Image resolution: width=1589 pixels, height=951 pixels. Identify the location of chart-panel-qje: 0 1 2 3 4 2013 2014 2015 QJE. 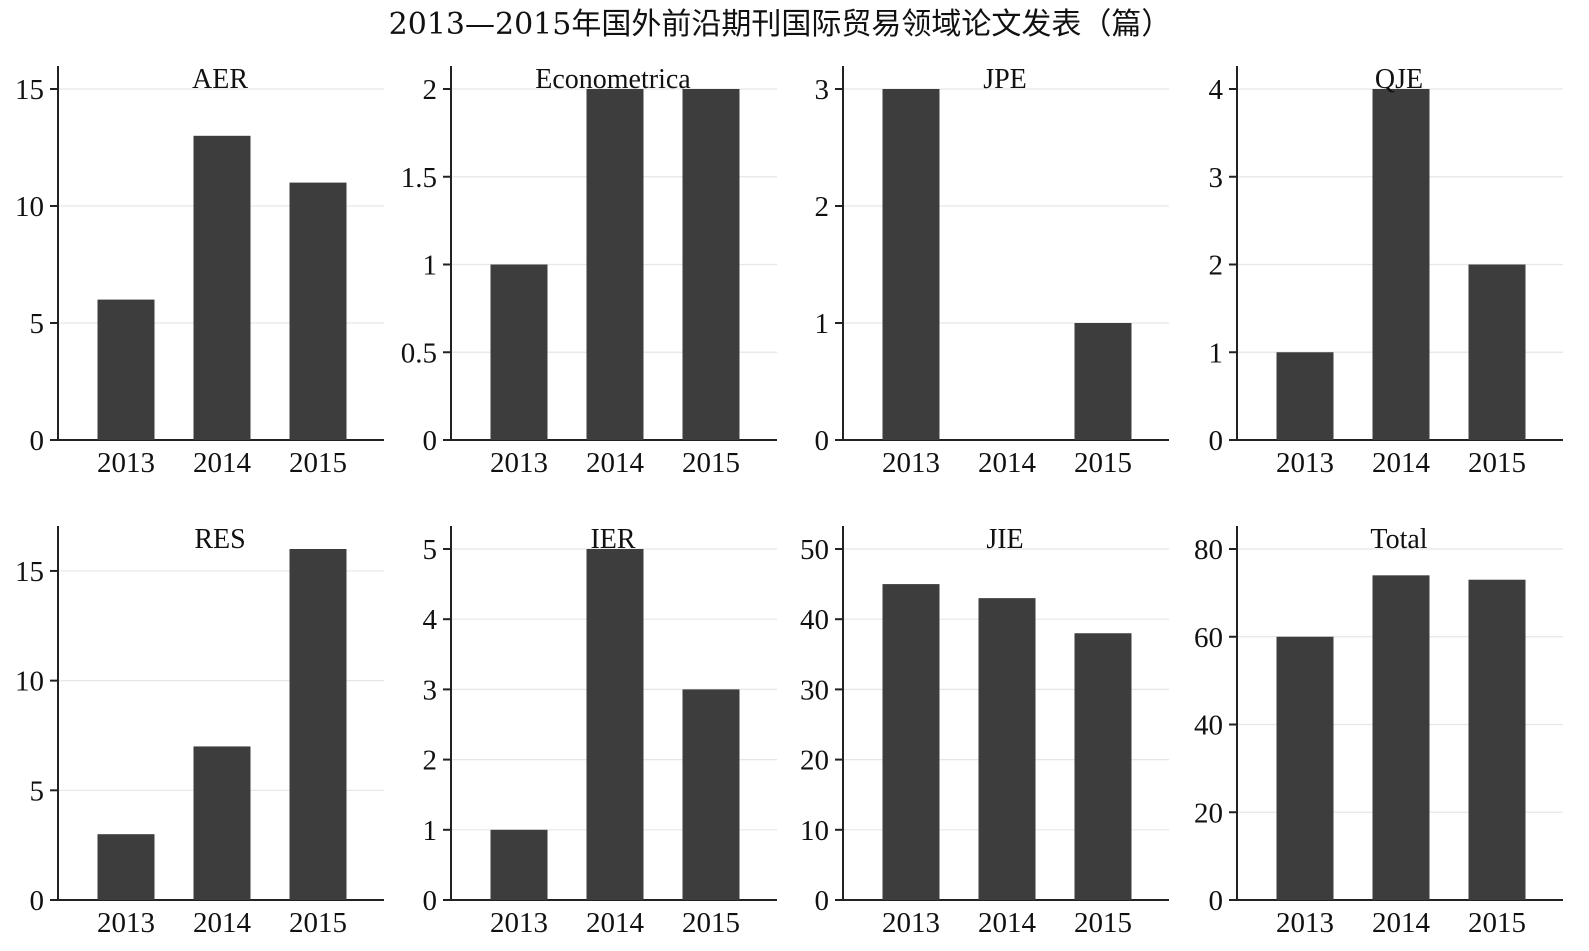
(1386, 271).